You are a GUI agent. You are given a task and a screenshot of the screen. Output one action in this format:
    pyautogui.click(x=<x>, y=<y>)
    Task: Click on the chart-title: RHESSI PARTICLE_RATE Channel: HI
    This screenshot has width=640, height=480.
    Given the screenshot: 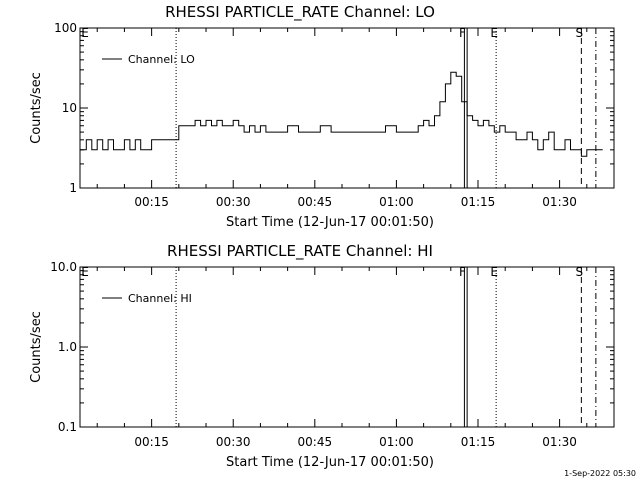 What is the action you would take?
    pyautogui.click(x=300, y=251)
    